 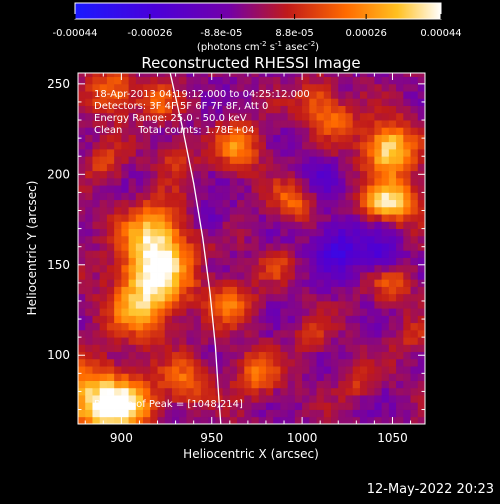 I want to click on y-tick-label: 150, so click(x=58, y=265).